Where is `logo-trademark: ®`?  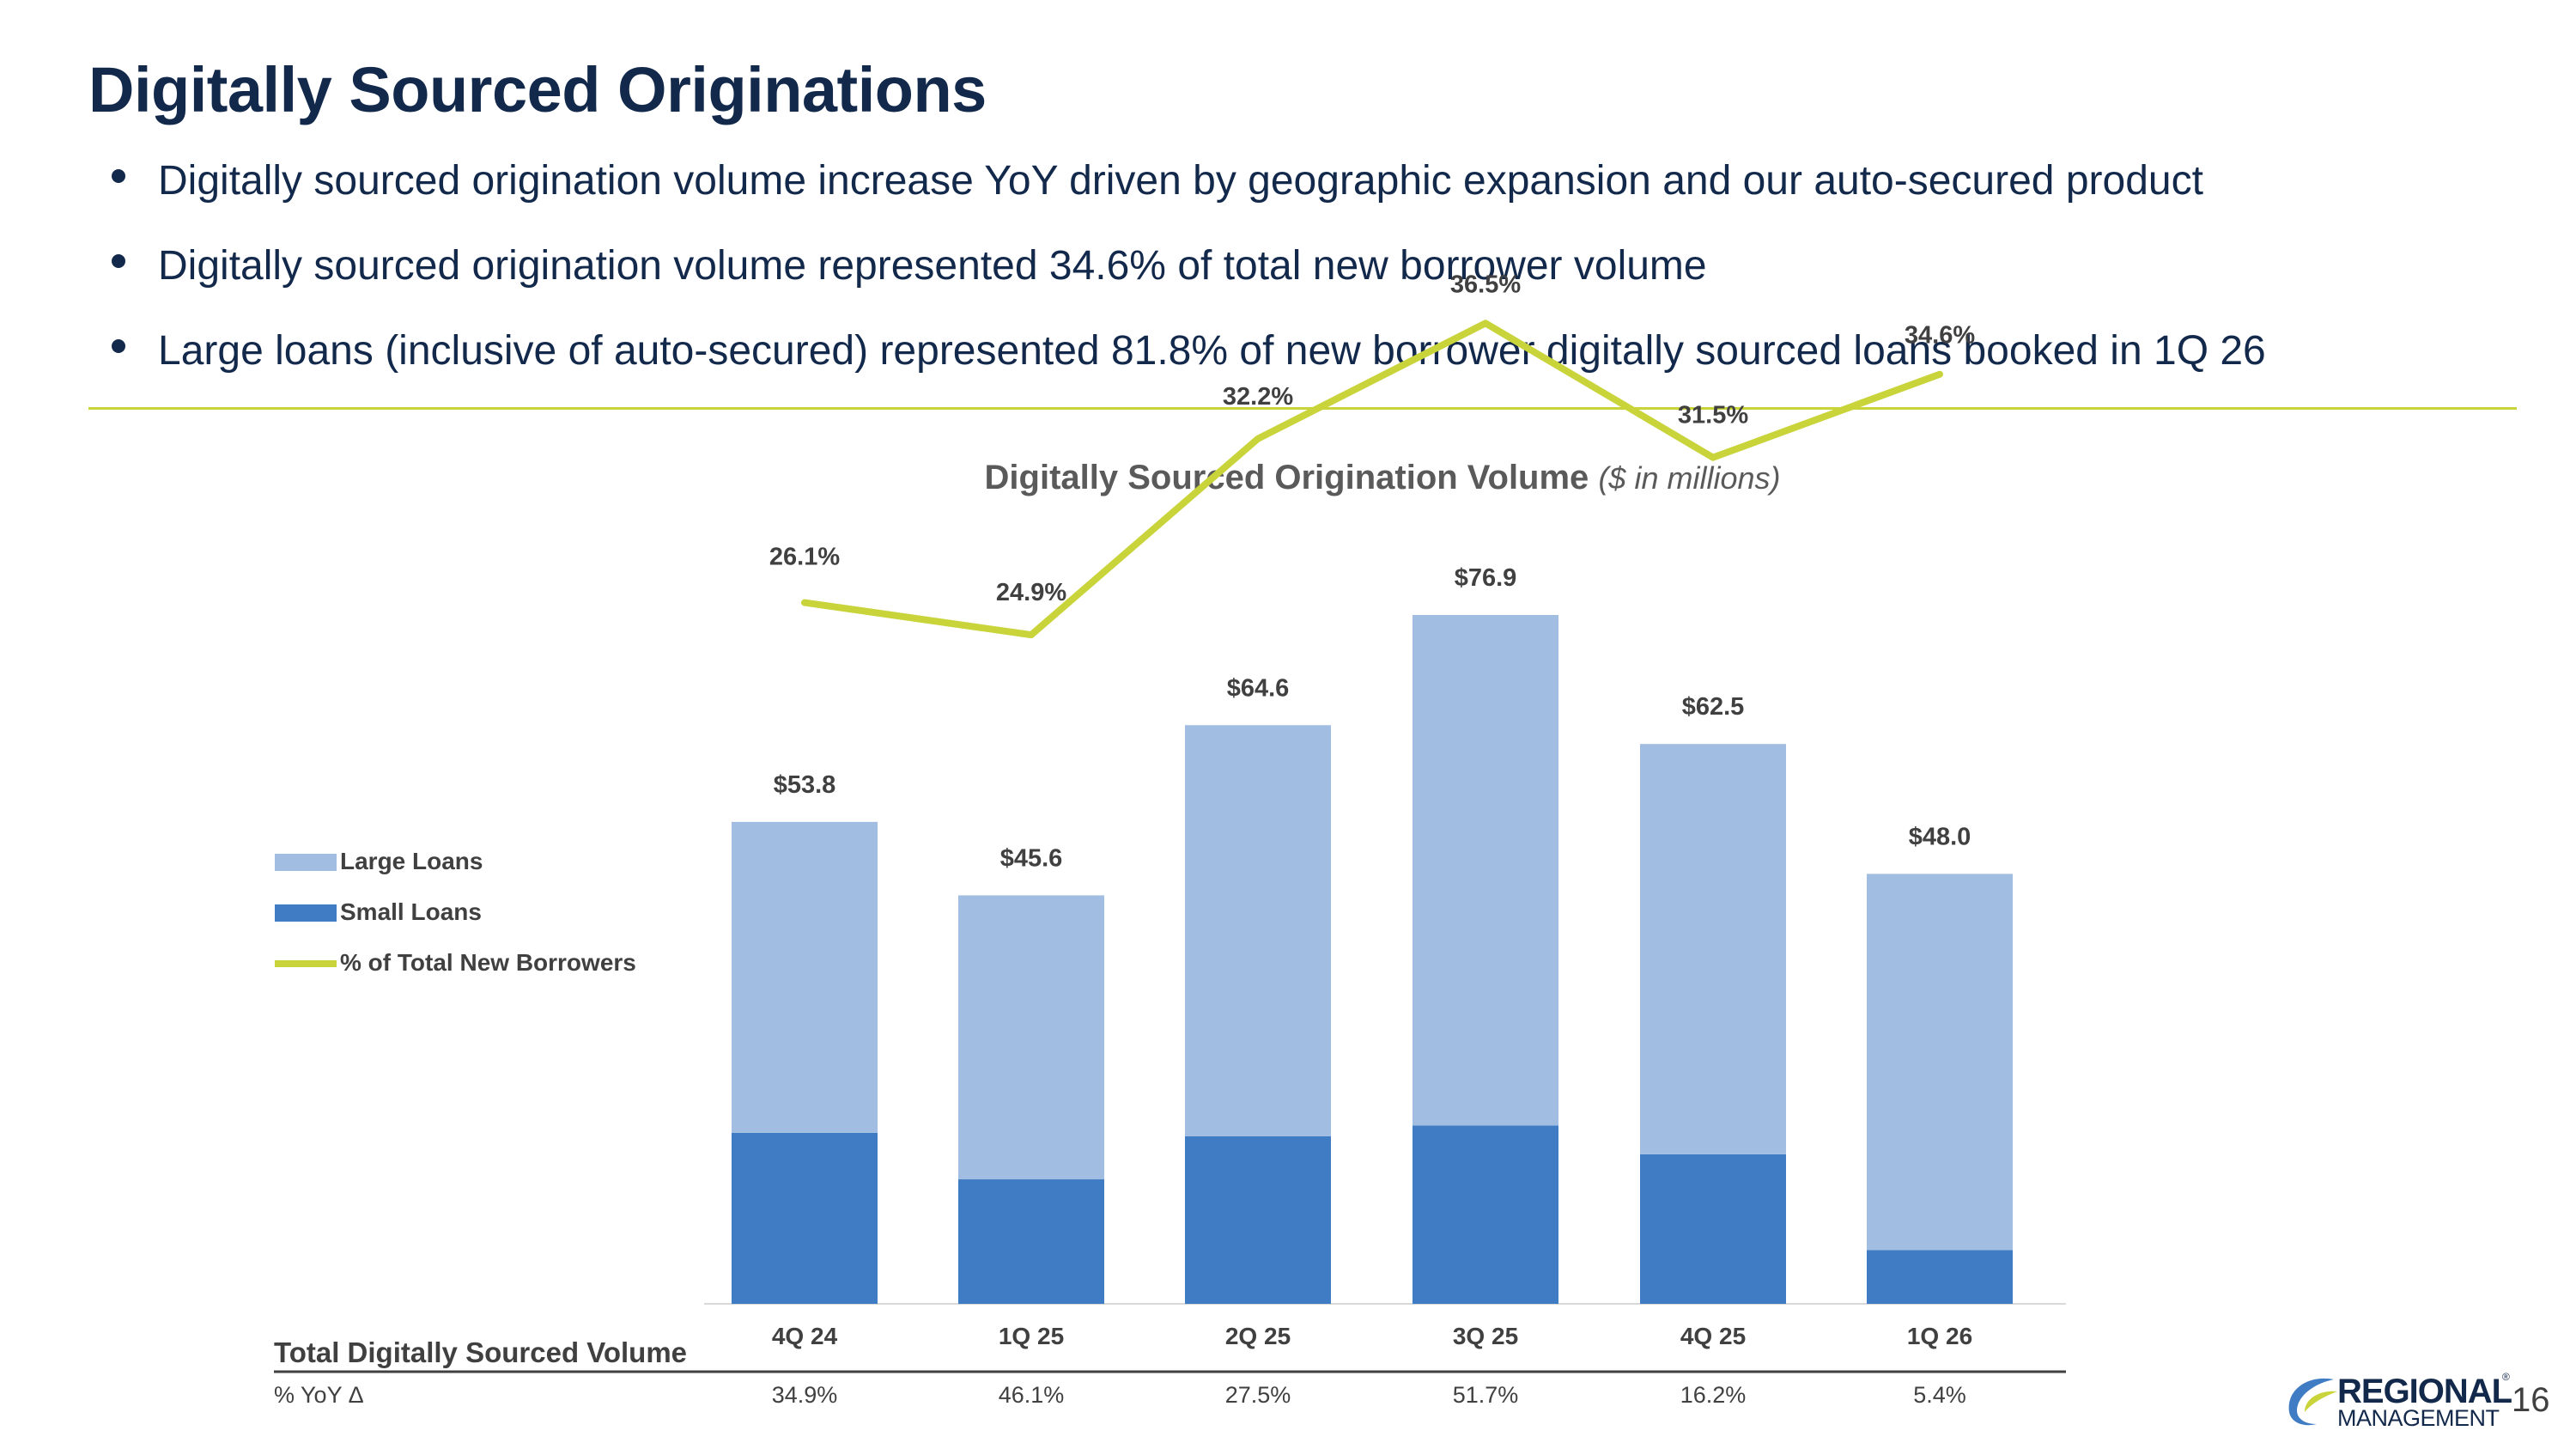 logo-trademark: ® is located at coordinates (2506, 1377).